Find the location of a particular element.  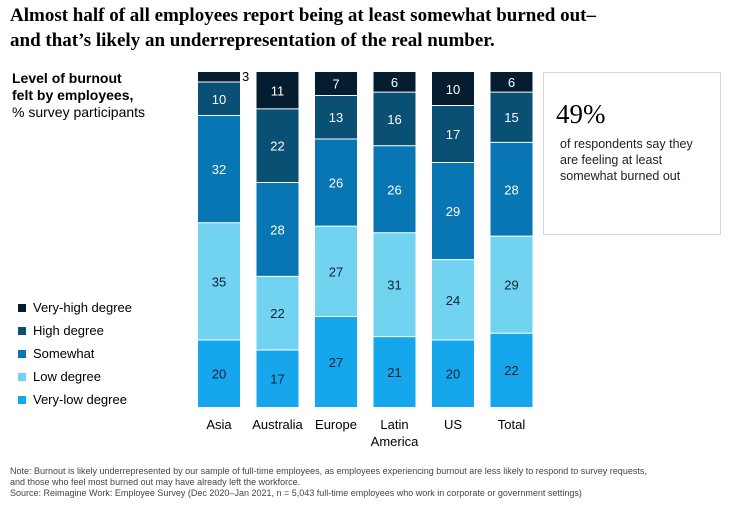

x-tick-label: Total is located at coordinates (512, 424).